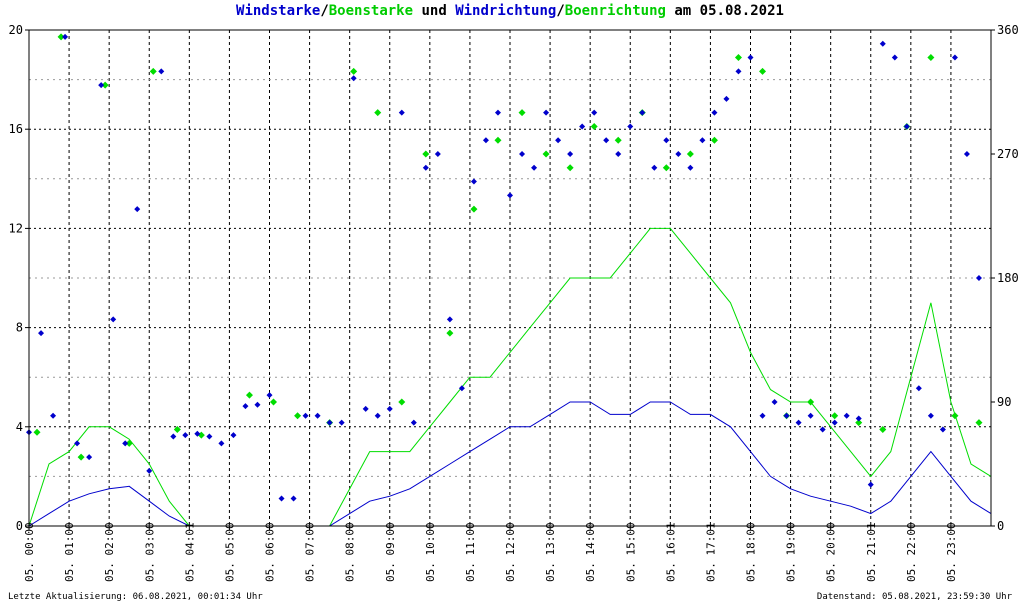 This screenshot has height=606, width=1020. Describe the element at coordinates (791, 552) in the screenshot. I see `x-axis-tick-label: 05. 19:00` at that location.